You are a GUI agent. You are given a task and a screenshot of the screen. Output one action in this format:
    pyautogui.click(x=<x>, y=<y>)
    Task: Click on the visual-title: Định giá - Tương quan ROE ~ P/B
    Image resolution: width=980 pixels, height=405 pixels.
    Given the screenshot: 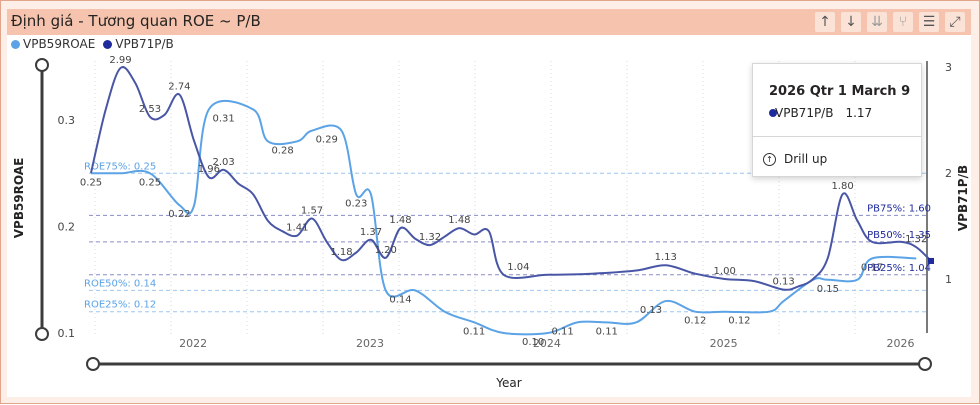 What is the action you would take?
    pyautogui.click(x=136, y=21)
    